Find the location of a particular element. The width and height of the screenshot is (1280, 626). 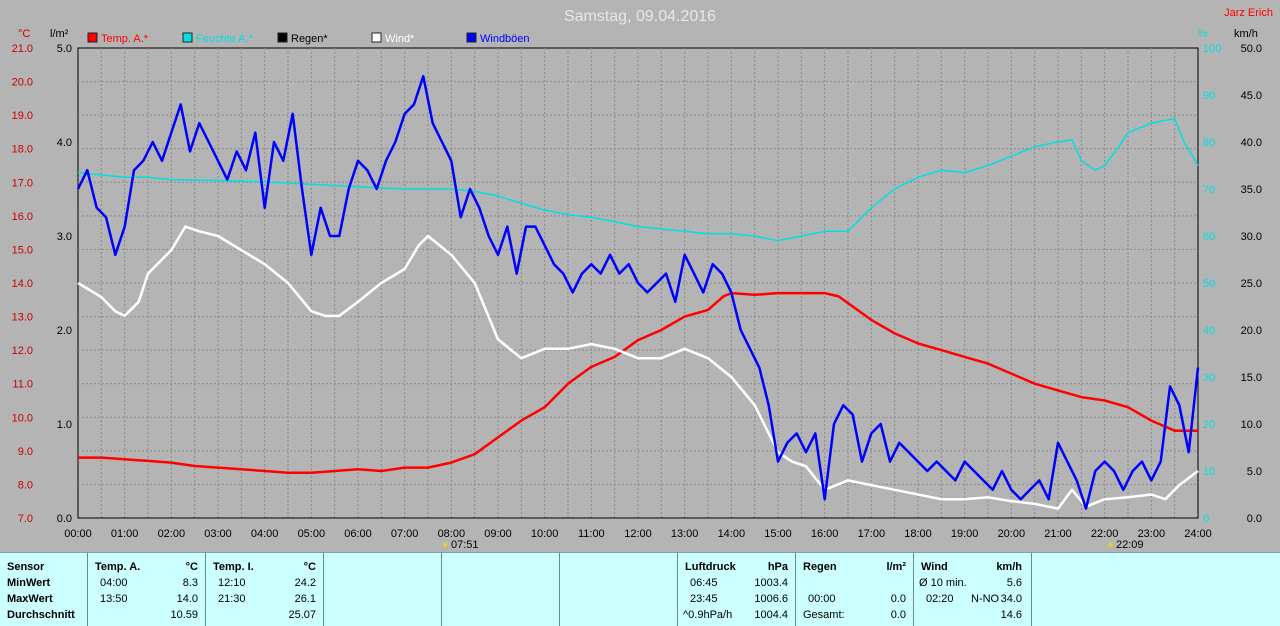

x-tick-label: 04:00 is located at coordinates (265, 534).